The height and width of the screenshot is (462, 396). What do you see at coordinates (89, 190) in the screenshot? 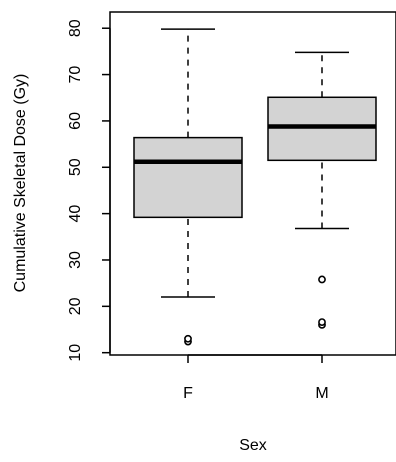
I see `y-axis: 10 20 30 40 50 60 70 80` at bounding box center [89, 190].